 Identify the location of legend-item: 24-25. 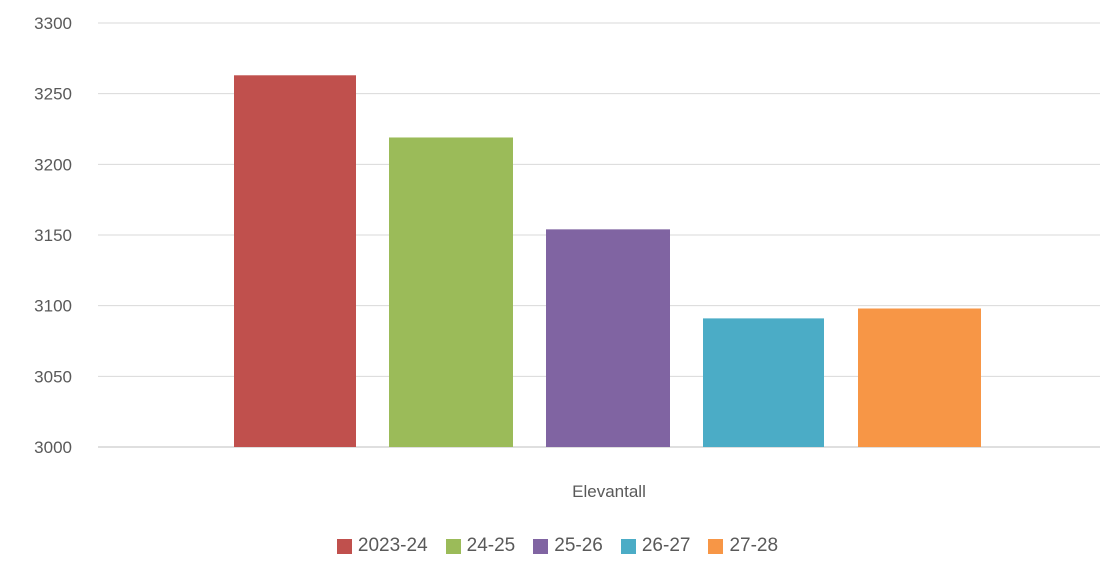
(480, 546).